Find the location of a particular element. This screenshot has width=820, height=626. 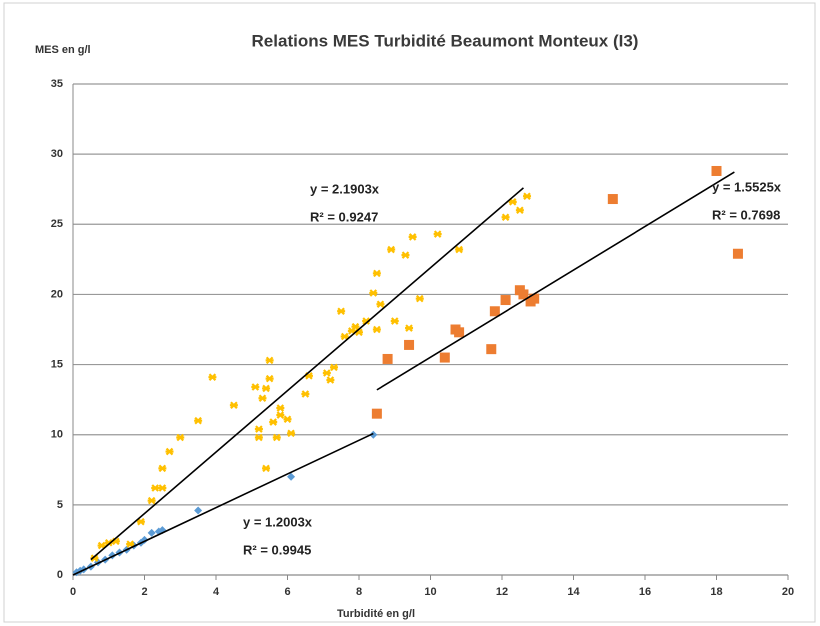

x-axis-label: Turbidité en g/l is located at coordinates (376, 614).